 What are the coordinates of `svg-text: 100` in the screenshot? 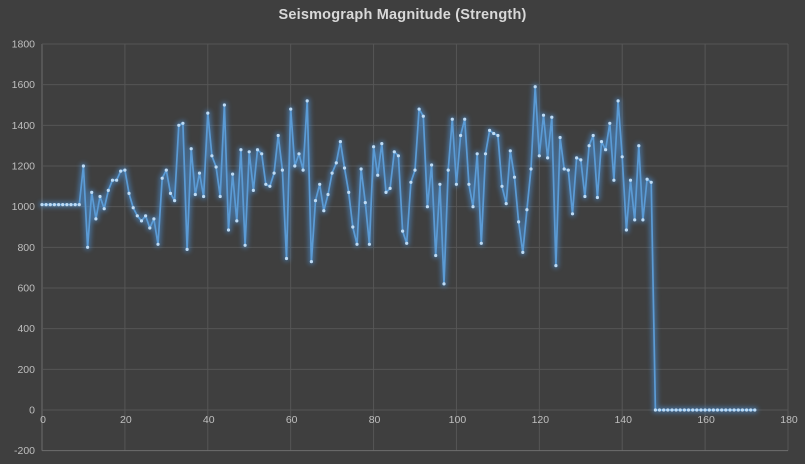 It's located at (458, 420).